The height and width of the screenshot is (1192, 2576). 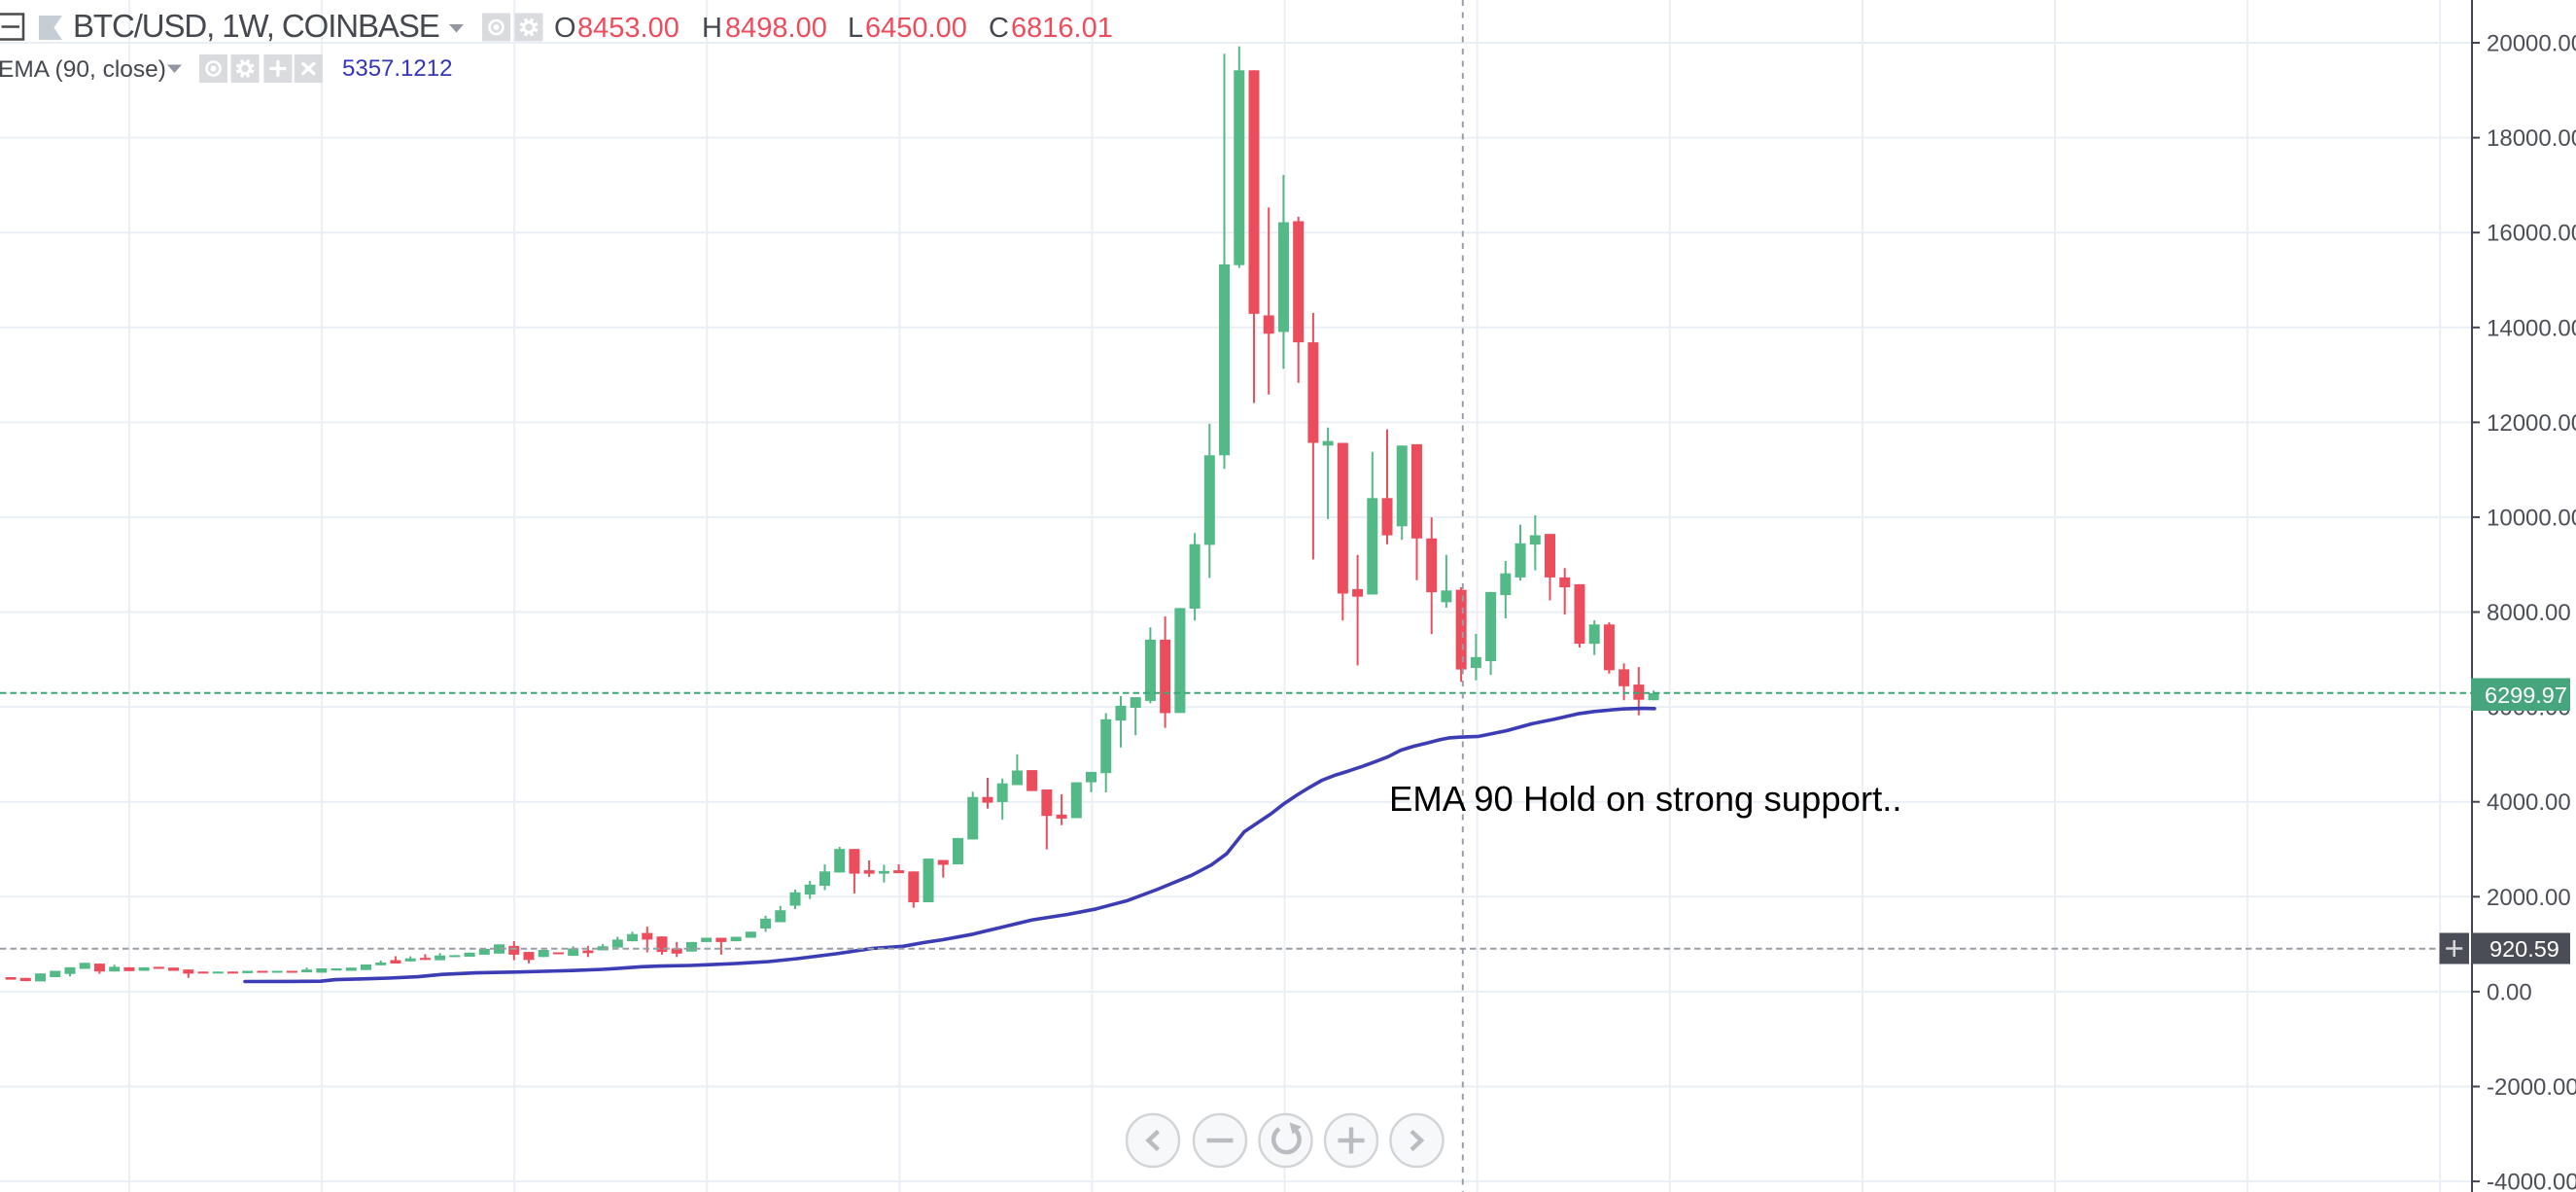 What do you see at coordinates (2524, 949) in the screenshot?
I see `svg-text: 920.59` at bounding box center [2524, 949].